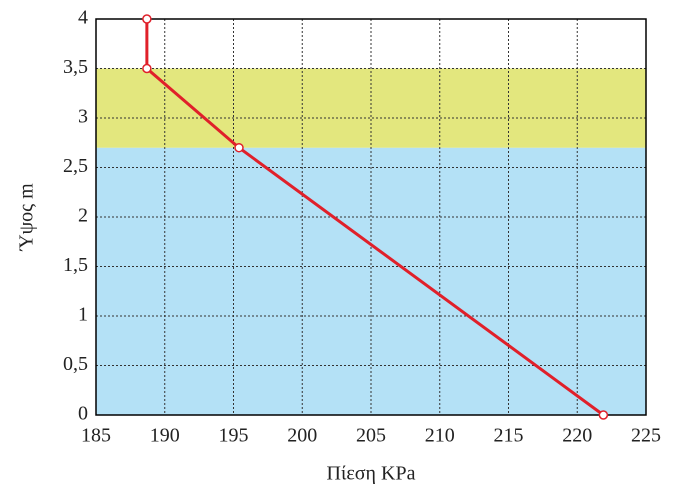 This screenshot has height=492, width=677. I want to click on x-tick-label: 220, so click(577, 436).